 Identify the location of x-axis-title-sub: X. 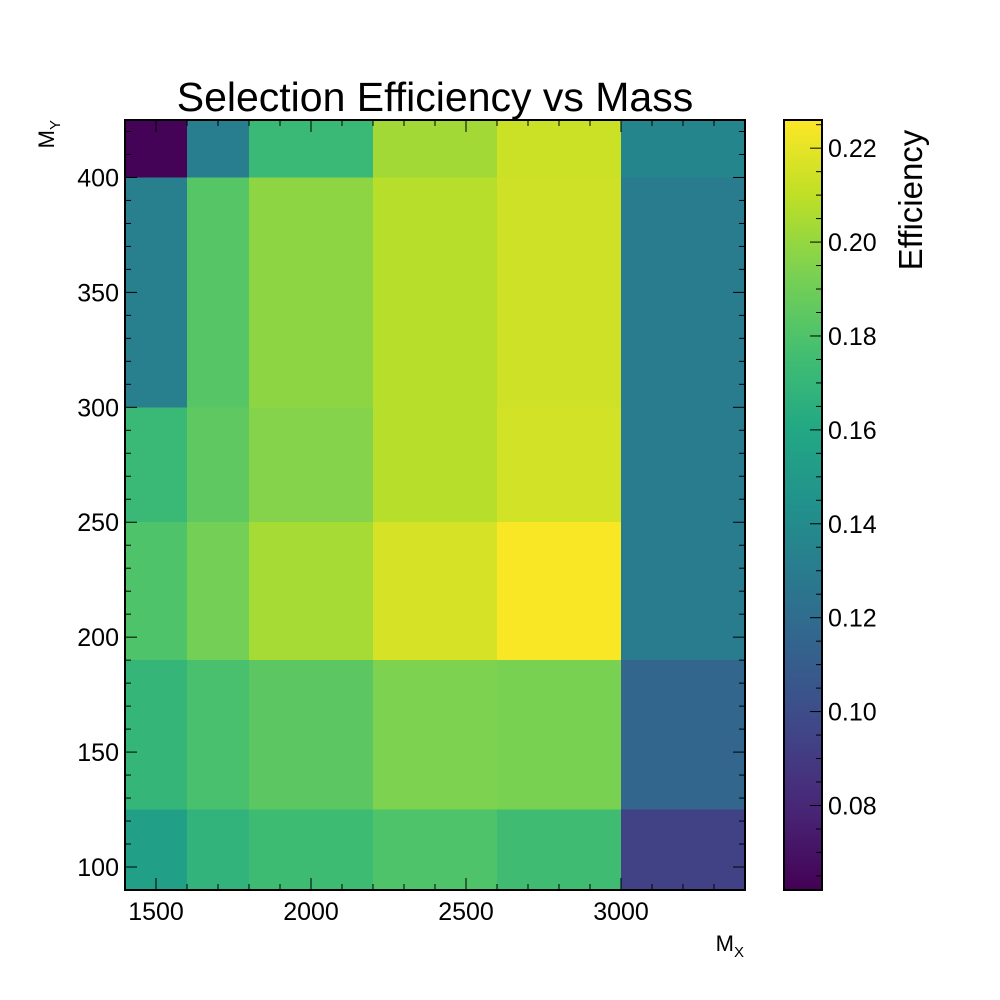
(739, 952).